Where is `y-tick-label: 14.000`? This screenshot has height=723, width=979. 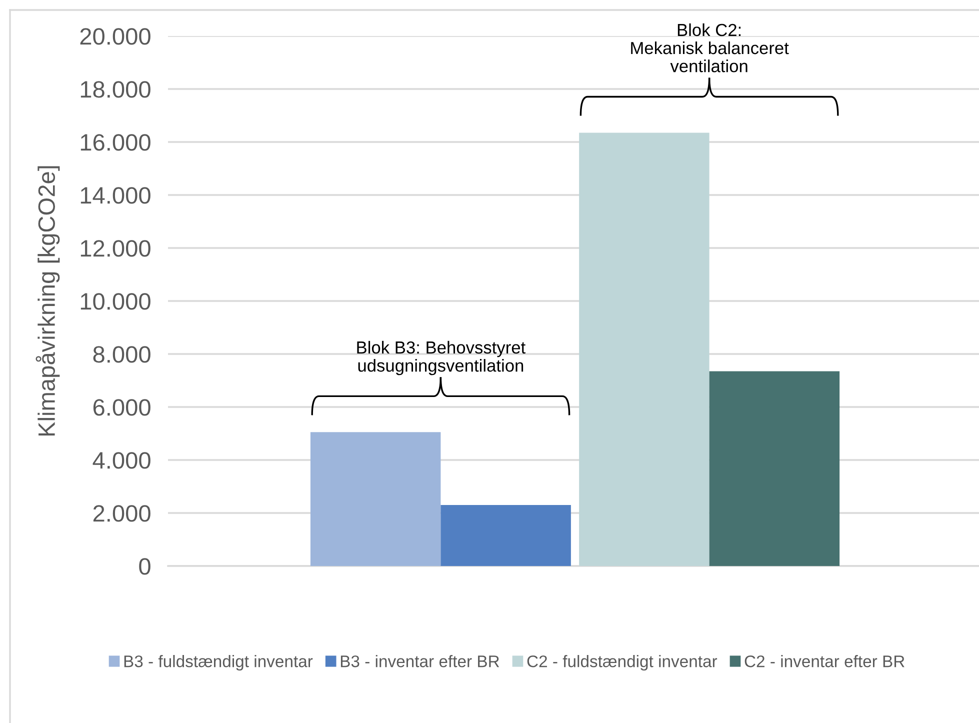 y-tick-label: 14.000 is located at coordinates (115, 195).